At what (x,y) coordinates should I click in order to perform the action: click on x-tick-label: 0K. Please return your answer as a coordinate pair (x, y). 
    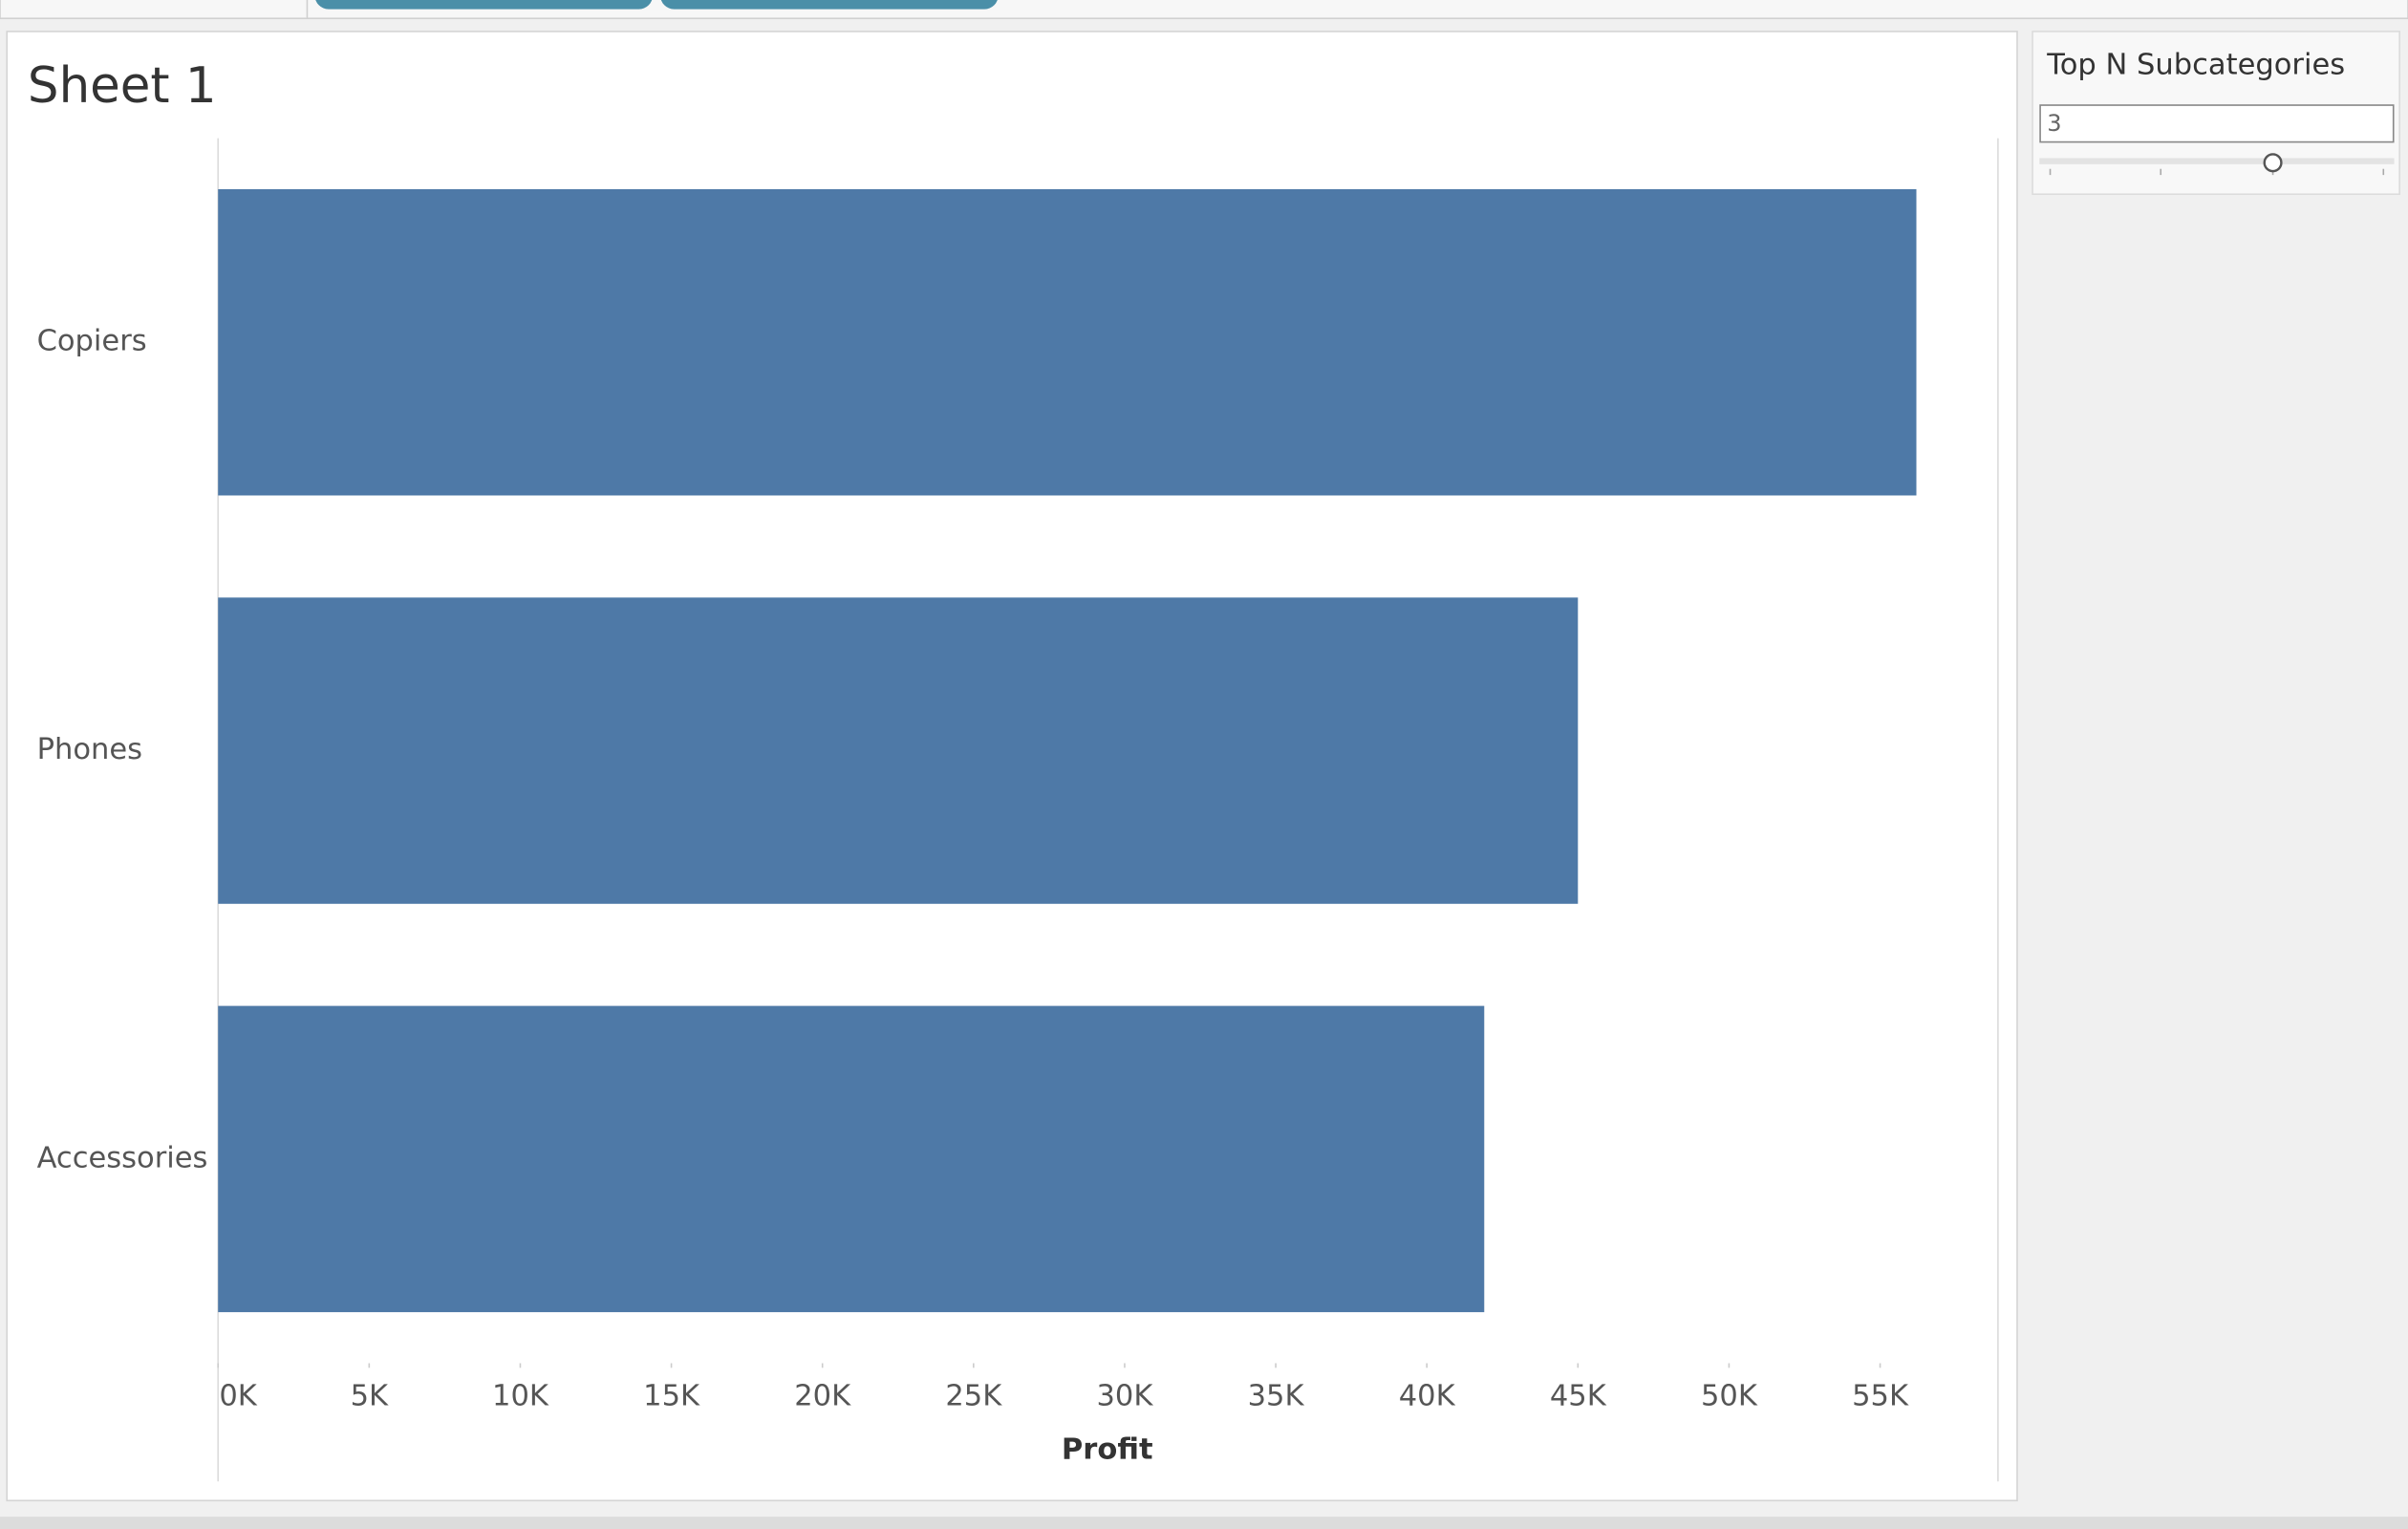
    Looking at the image, I should click on (238, 1395).